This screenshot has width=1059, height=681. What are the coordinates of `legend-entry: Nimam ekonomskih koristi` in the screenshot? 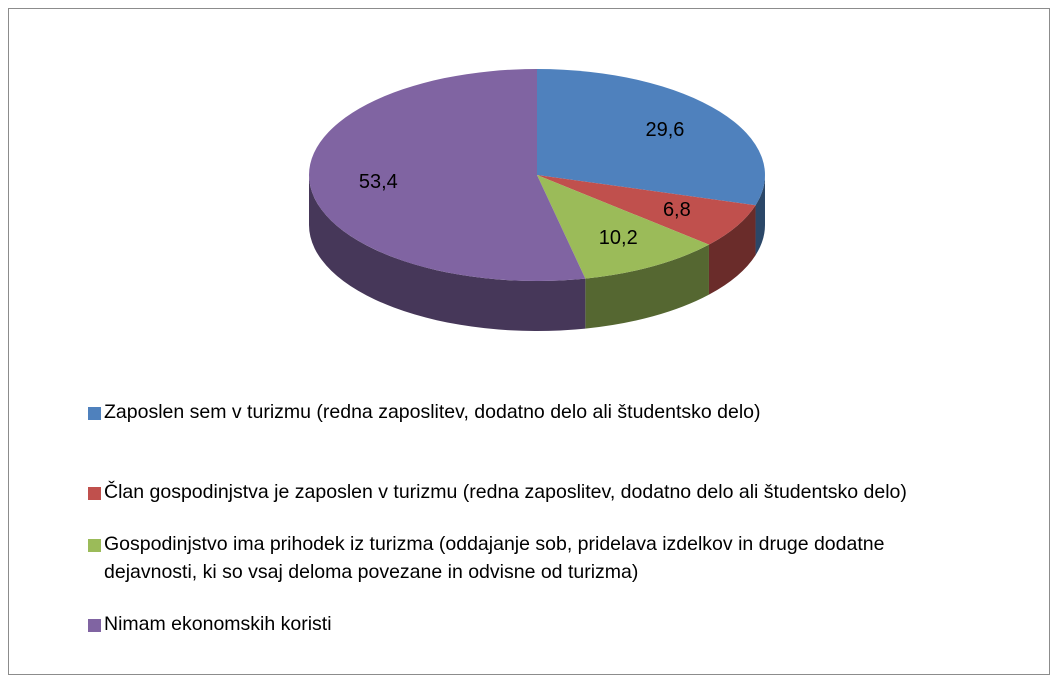 It's located at (528, 624).